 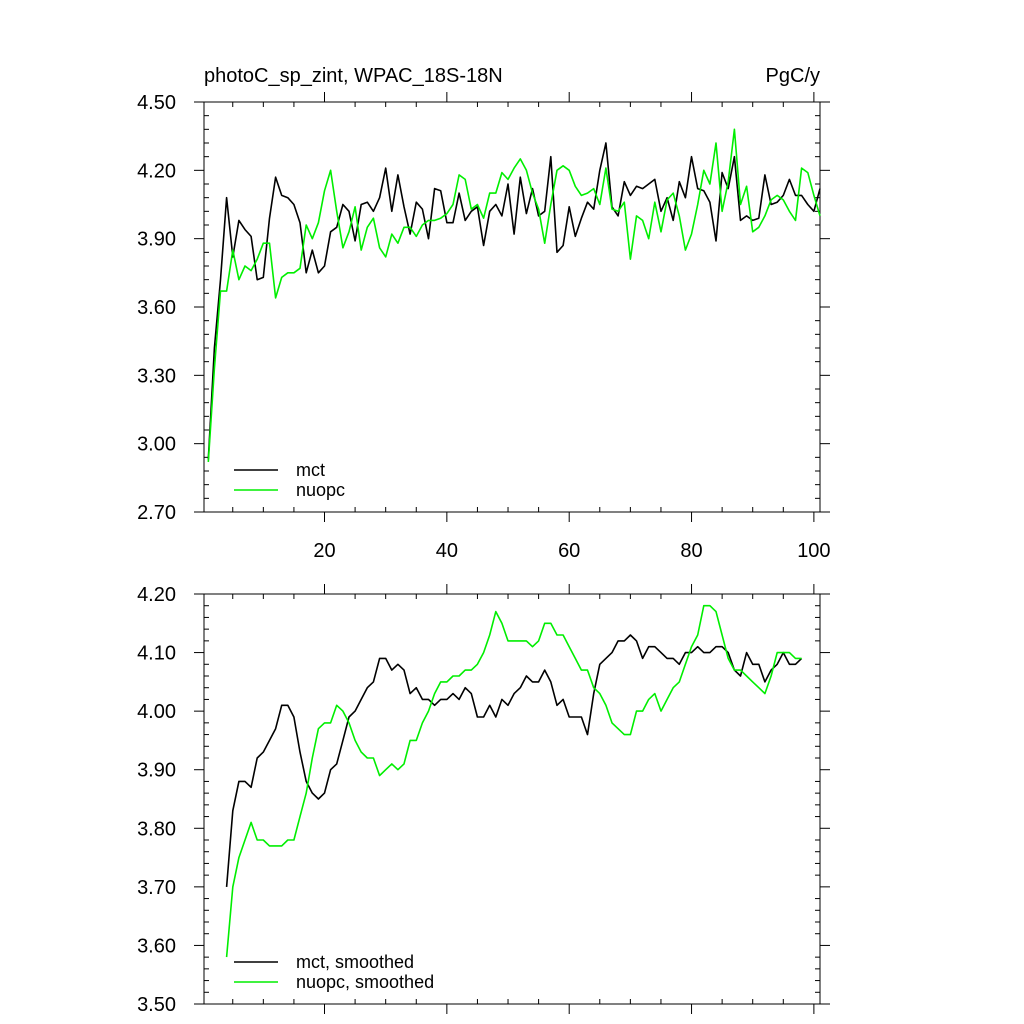 I want to click on y-tick-label: 3.00, so click(x=156, y=445).